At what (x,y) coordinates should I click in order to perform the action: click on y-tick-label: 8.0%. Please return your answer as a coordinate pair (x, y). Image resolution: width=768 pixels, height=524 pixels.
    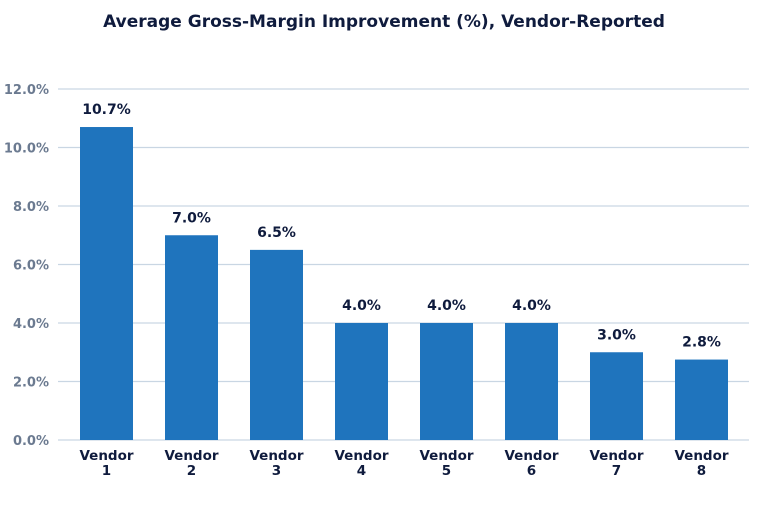
    Looking at the image, I should click on (31, 207).